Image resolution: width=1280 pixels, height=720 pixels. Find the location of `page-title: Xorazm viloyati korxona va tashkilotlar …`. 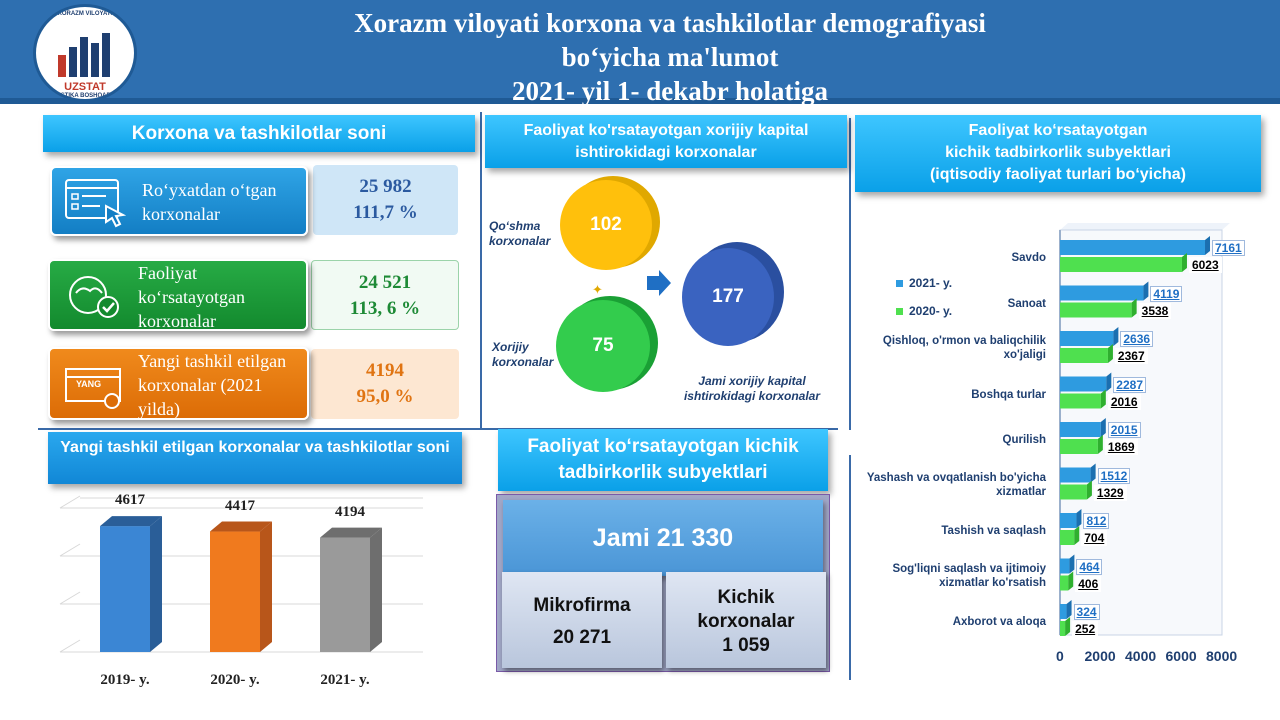

page-title: Xorazm viloyati korxona va tashkilotlar … is located at coordinates (670, 57).